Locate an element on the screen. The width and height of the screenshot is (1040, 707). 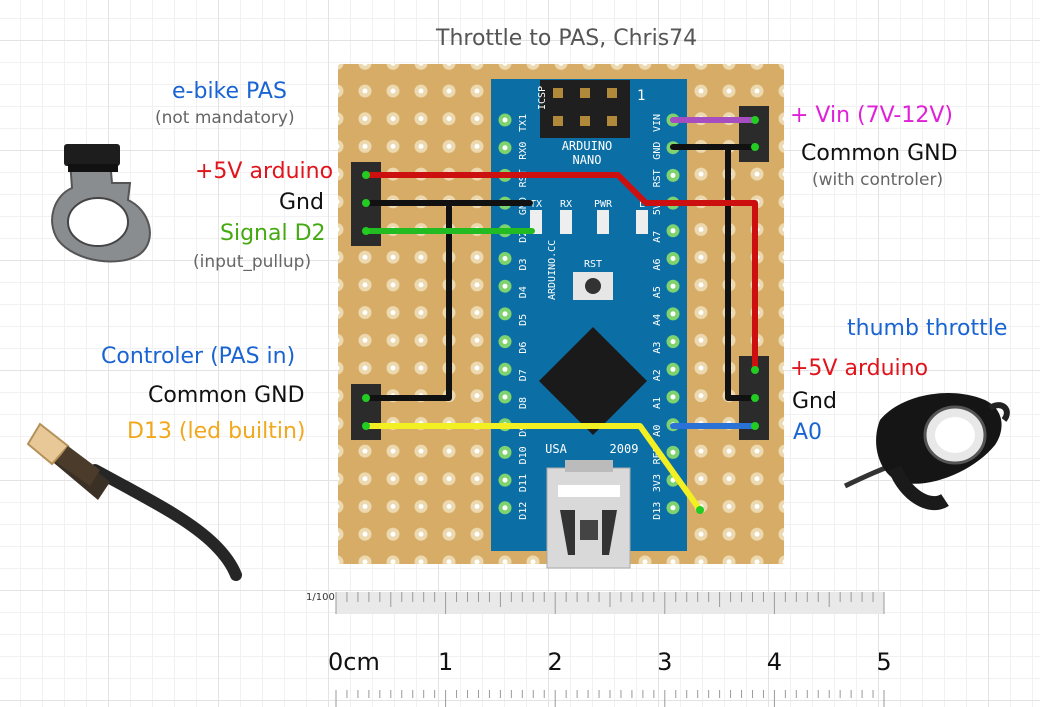
led-pwr-label: PWR is located at coordinates (603, 204).